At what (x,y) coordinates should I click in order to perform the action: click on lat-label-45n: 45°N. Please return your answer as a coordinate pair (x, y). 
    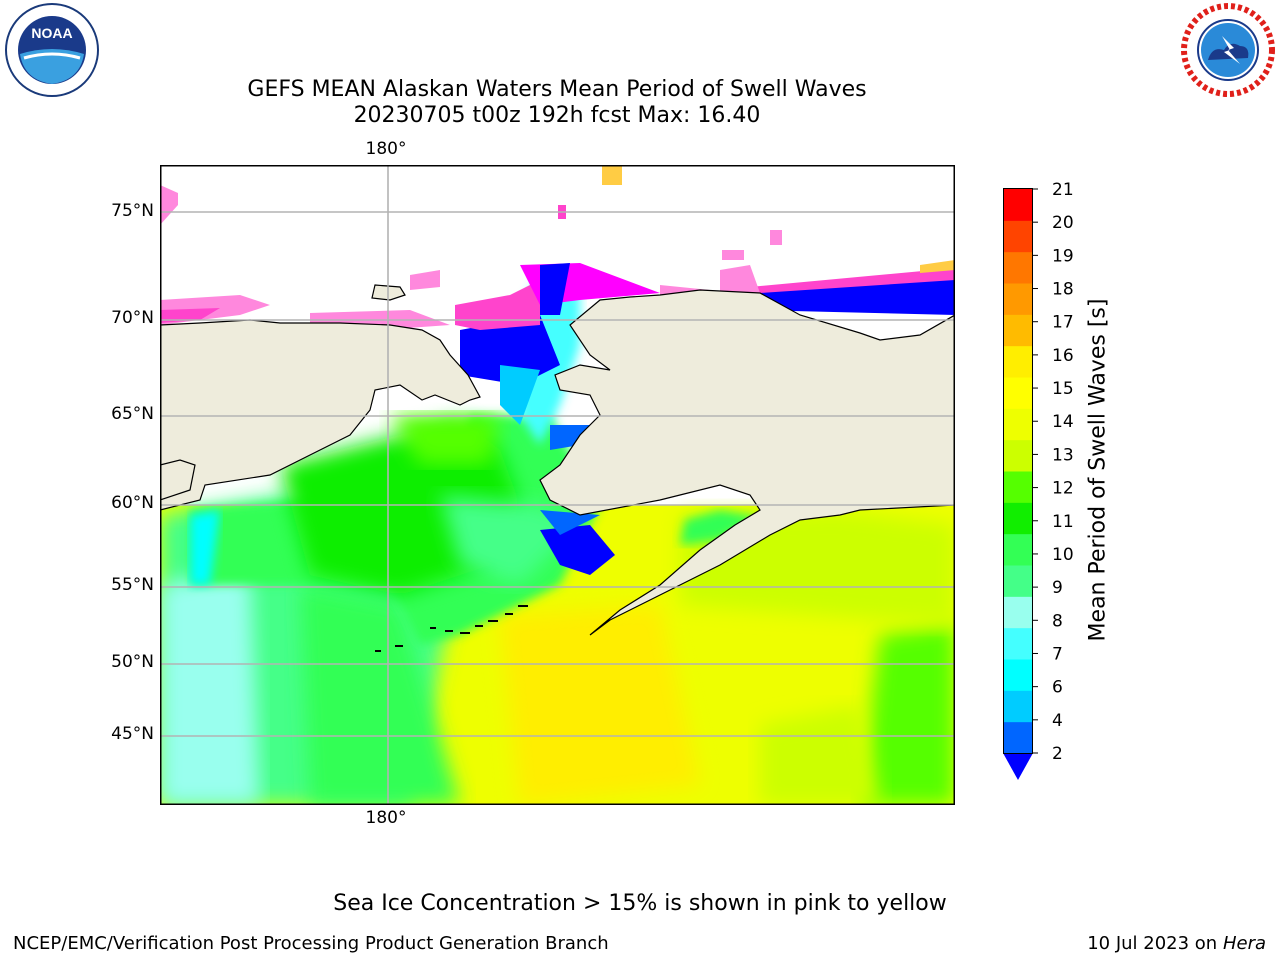
    Looking at the image, I should click on (132, 734).